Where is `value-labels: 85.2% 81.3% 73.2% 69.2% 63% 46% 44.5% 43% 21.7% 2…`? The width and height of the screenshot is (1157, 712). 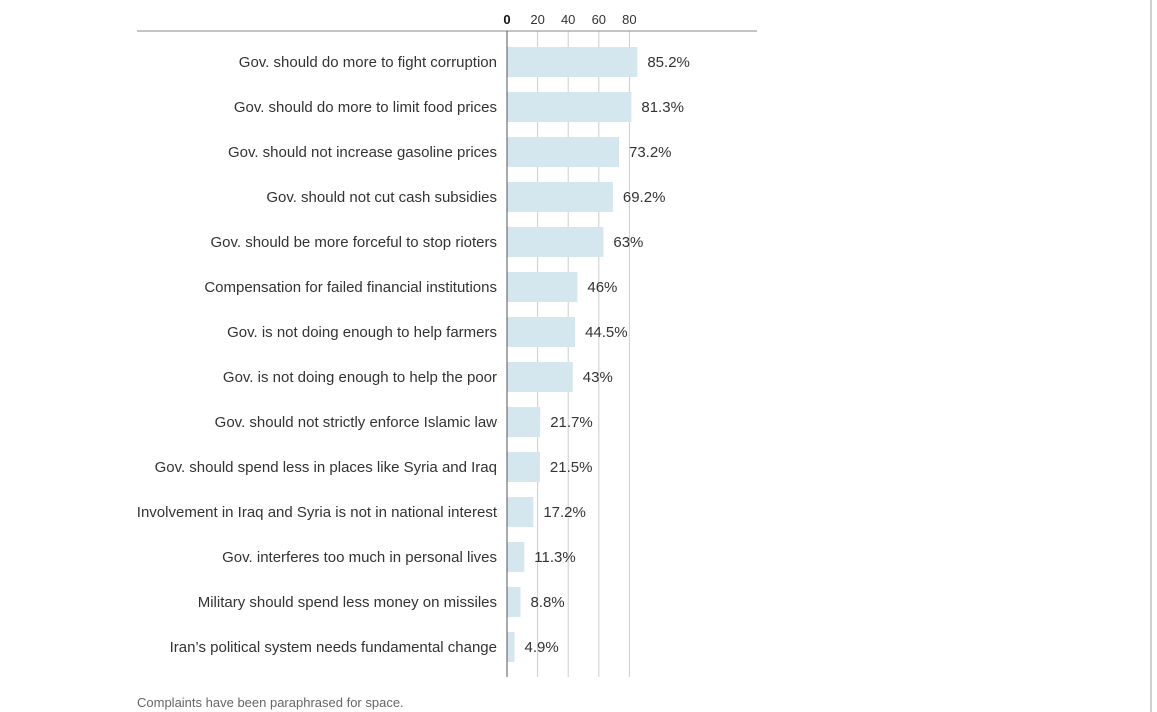 value-labels: 85.2% 81.3% 73.2% 69.2% 63% 46% 44.5% 43% 21.7% 2… is located at coordinates (606, 355).